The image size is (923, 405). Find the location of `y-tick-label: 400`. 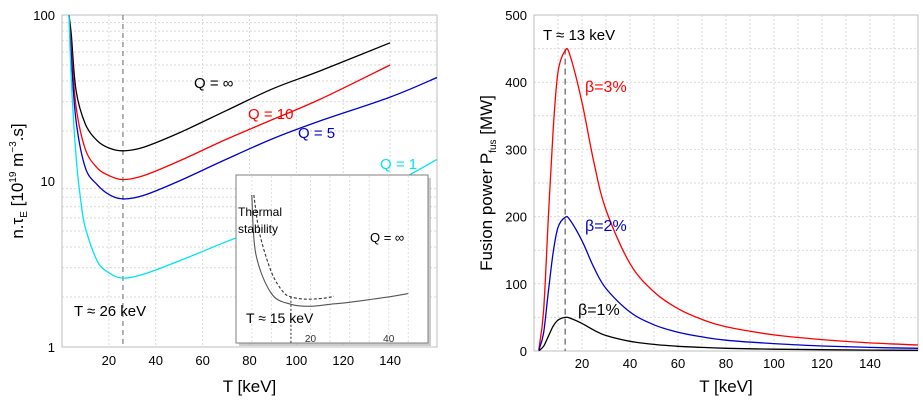

y-tick-label: 400 is located at coordinates (516, 82).